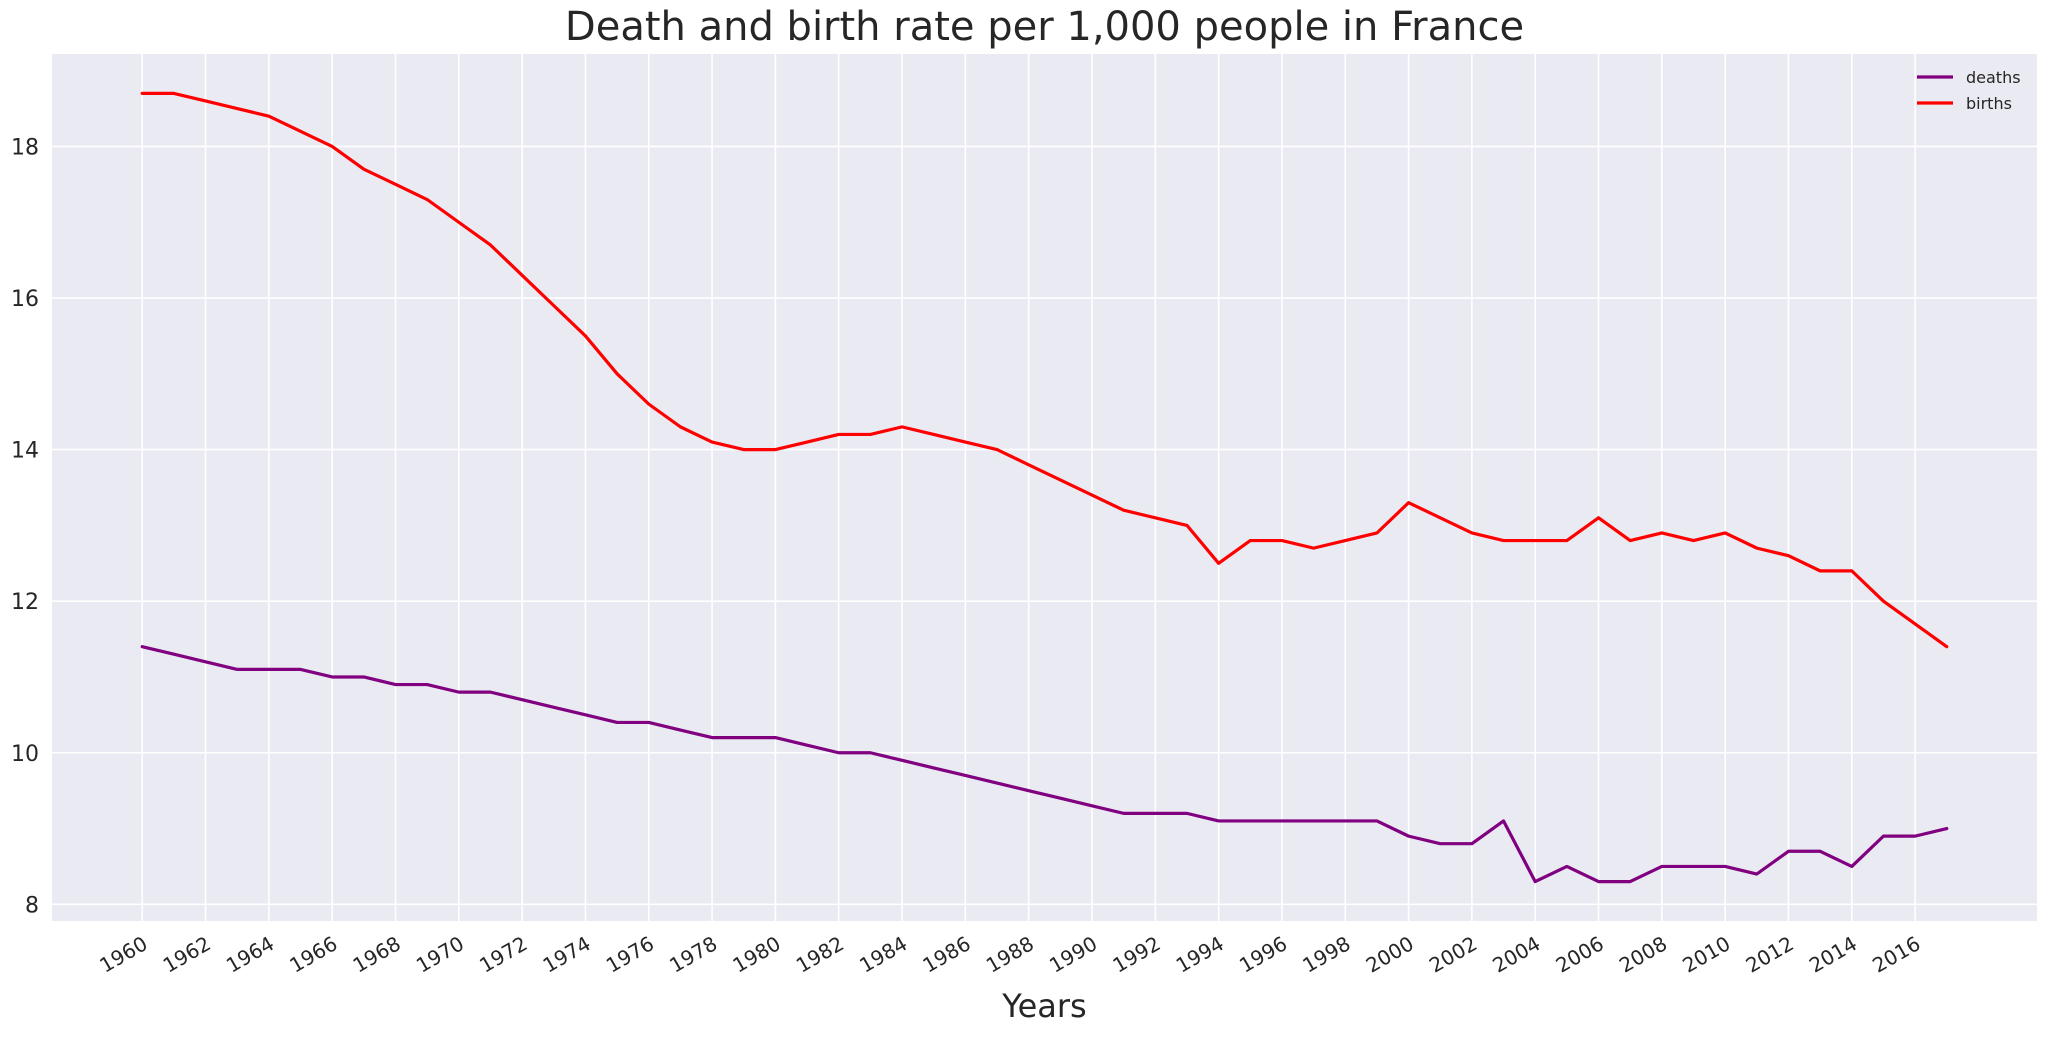  Describe the element at coordinates (1263, 954) in the screenshot. I see `x-tick-label: 1996` at that location.